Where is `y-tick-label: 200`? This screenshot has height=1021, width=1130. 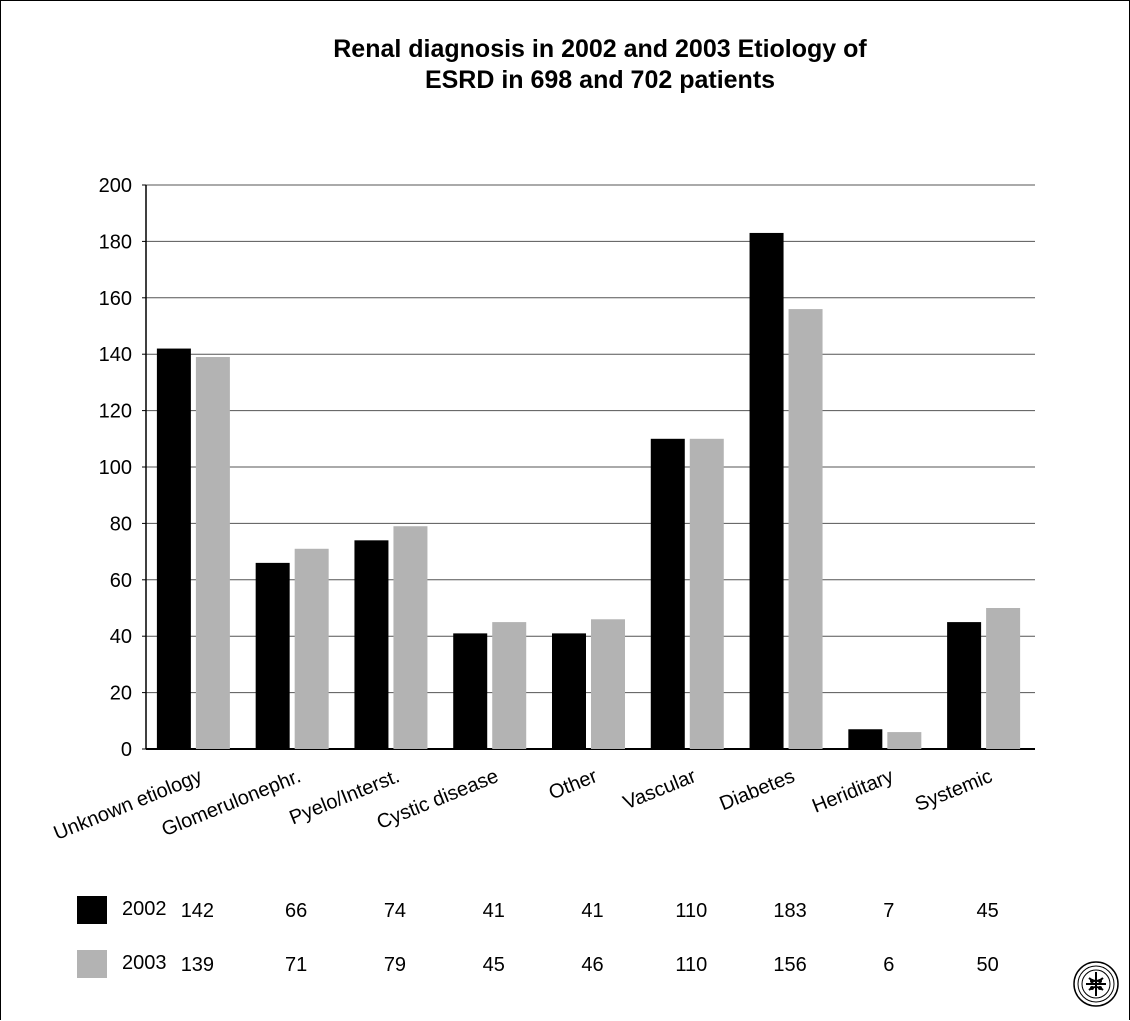 y-tick-label: 200 is located at coordinates (115, 186).